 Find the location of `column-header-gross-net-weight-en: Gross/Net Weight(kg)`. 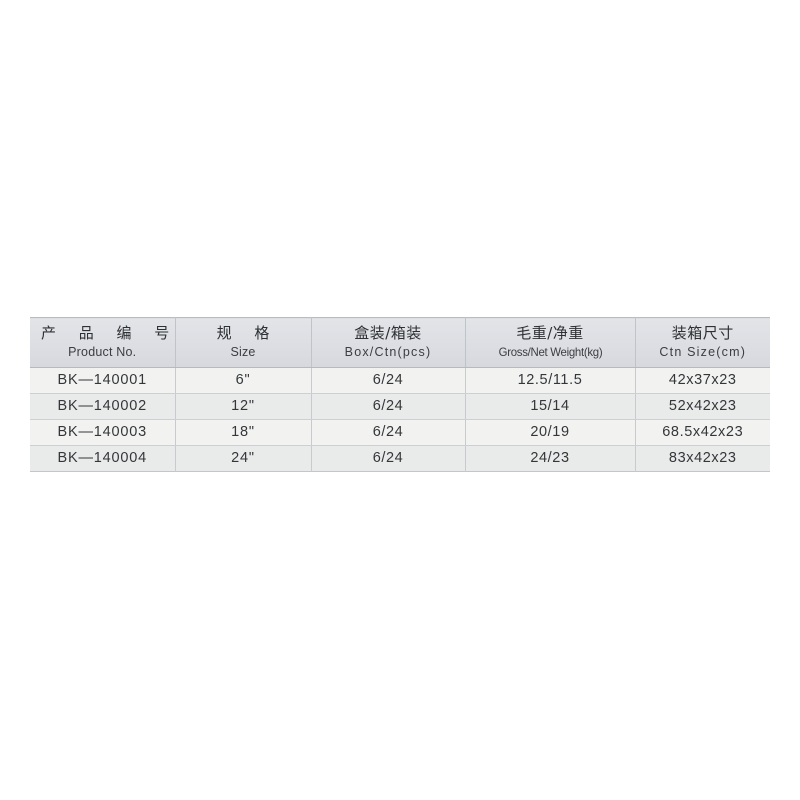

column-header-gross-net-weight-en: Gross/Net Weight(kg) is located at coordinates (550, 351).